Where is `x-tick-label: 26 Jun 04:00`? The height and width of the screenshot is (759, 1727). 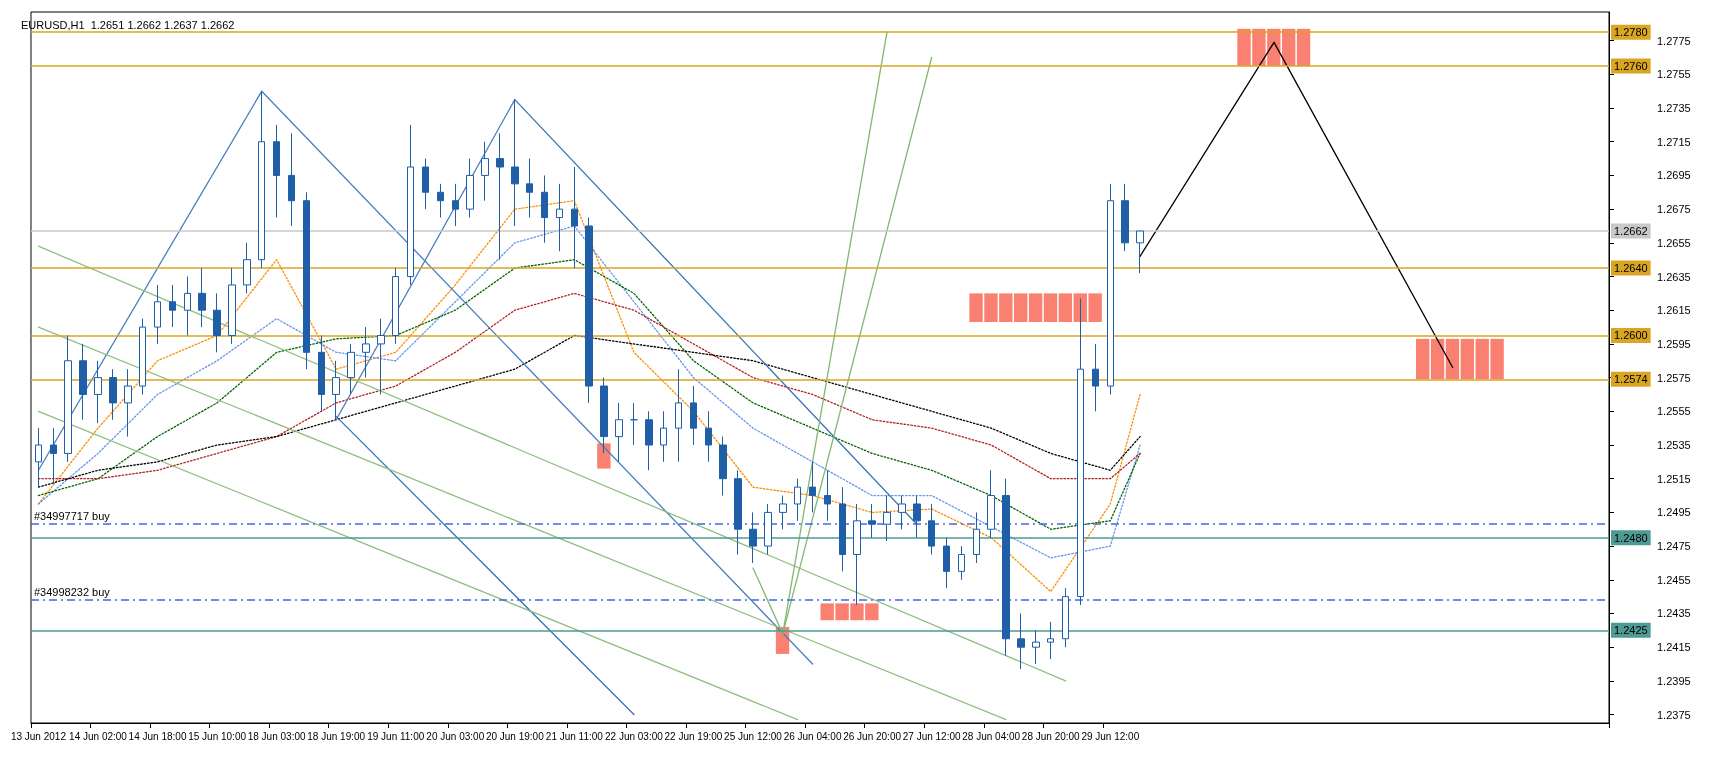
x-tick-label: 26 Jun 04:00 is located at coordinates (812, 736).